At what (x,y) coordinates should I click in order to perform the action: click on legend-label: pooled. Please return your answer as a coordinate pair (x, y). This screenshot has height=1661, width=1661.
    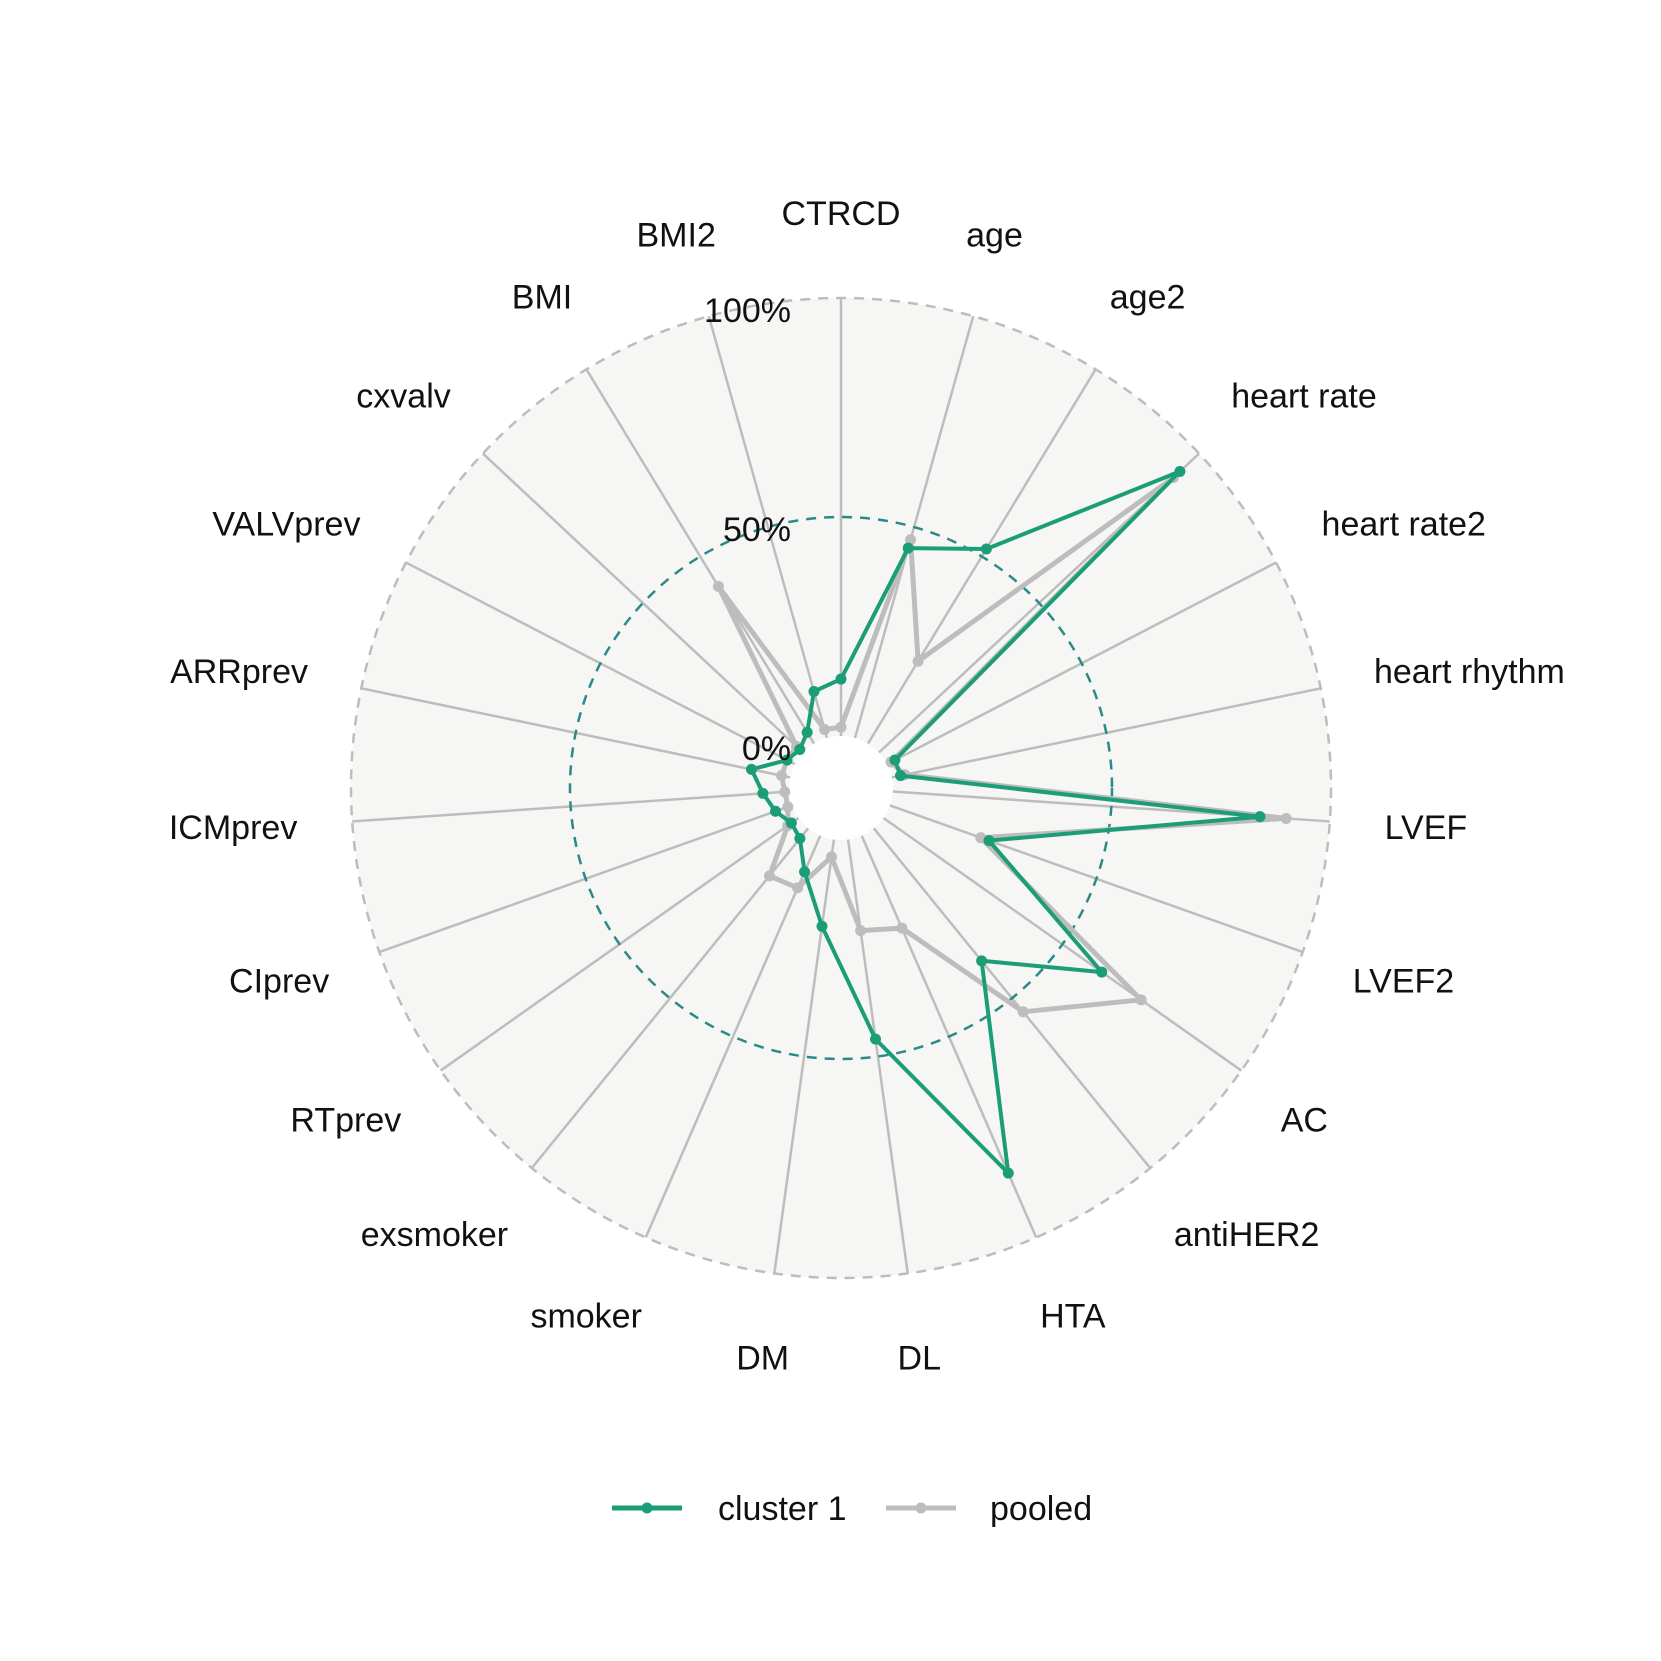
    Looking at the image, I should click on (1041, 1509).